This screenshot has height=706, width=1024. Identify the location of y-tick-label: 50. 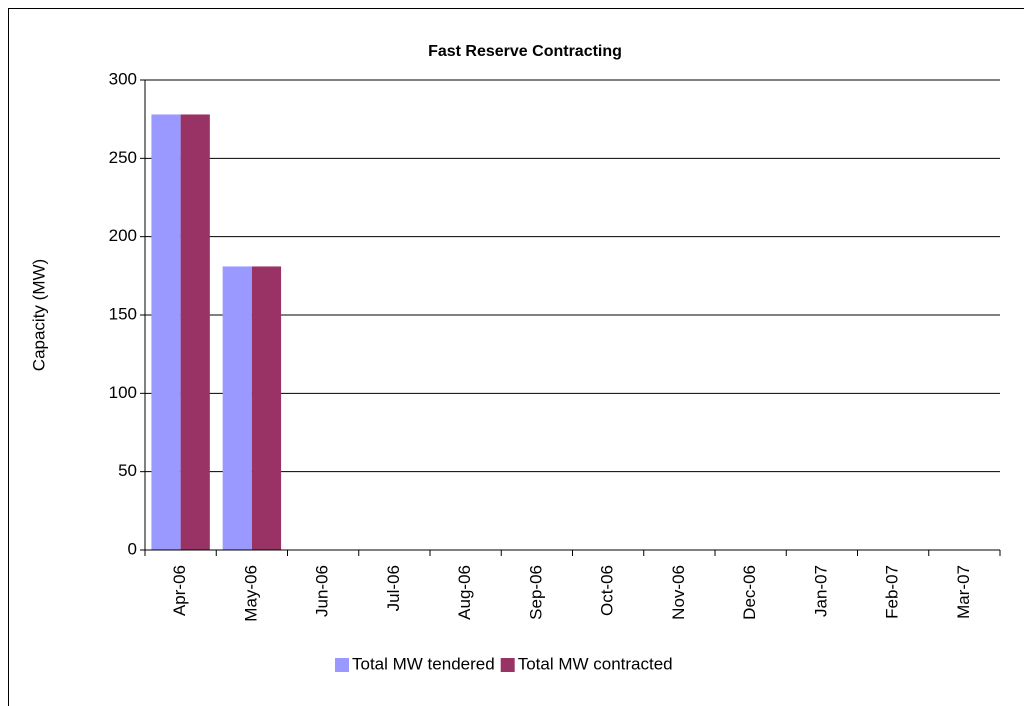
(127, 470).